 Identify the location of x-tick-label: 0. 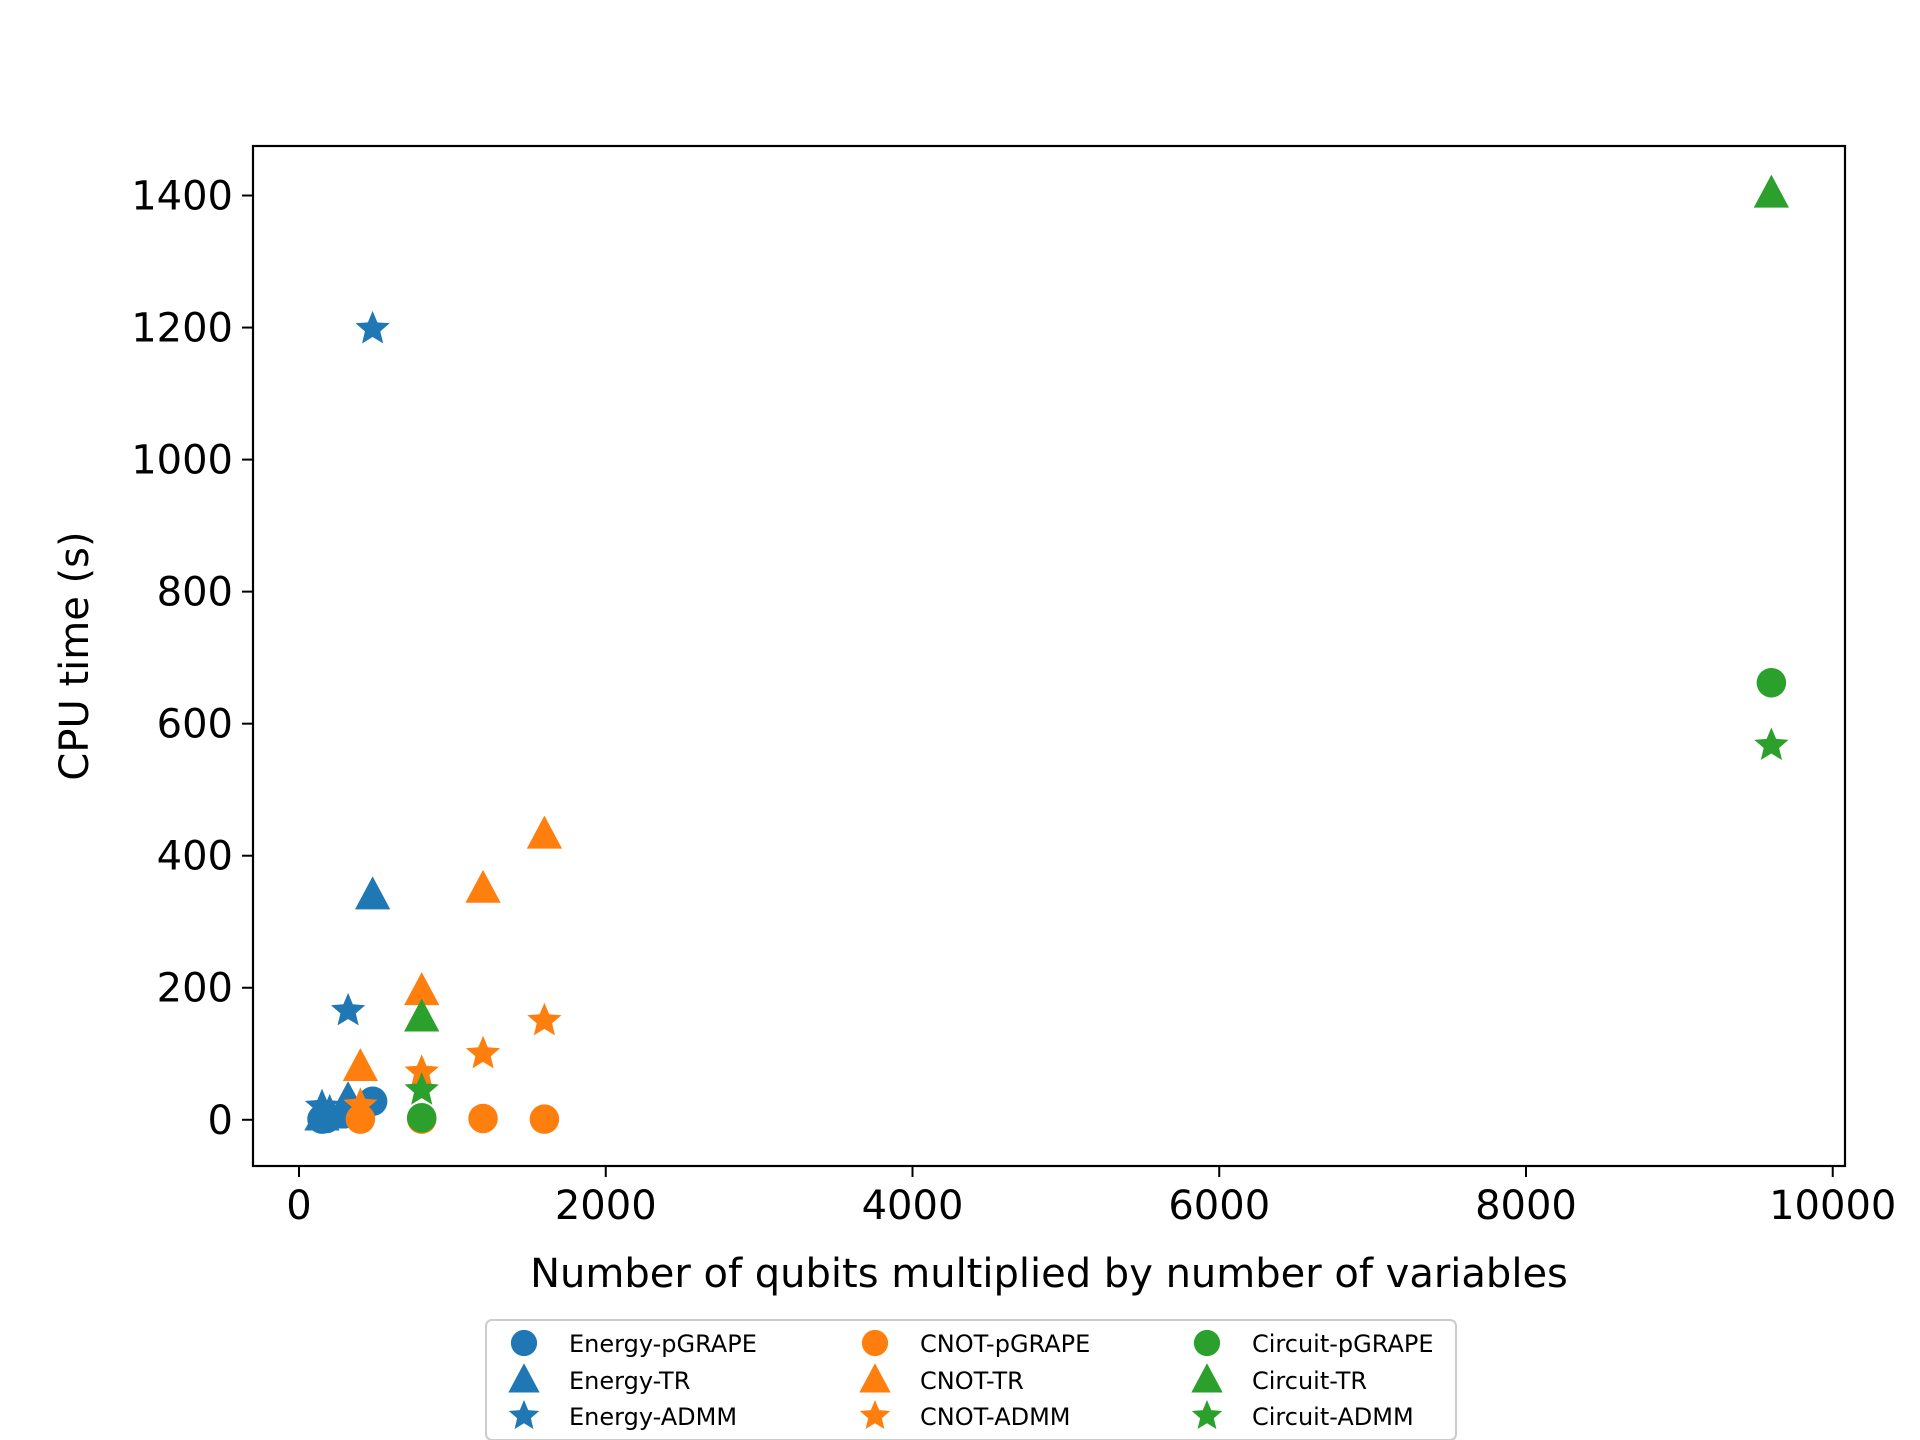
(298, 1206).